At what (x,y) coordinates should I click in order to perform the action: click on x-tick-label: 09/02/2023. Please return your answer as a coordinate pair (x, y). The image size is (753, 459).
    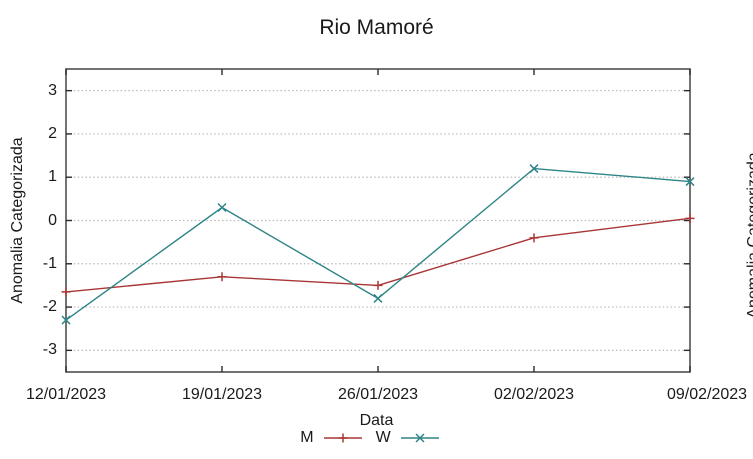
    Looking at the image, I should click on (707, 394).